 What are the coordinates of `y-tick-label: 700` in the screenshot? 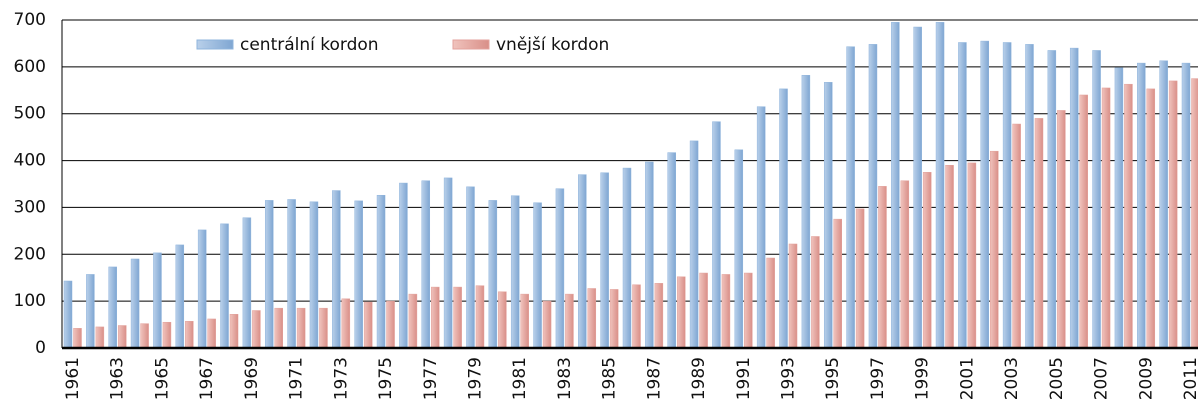 It's located at (30, 20).